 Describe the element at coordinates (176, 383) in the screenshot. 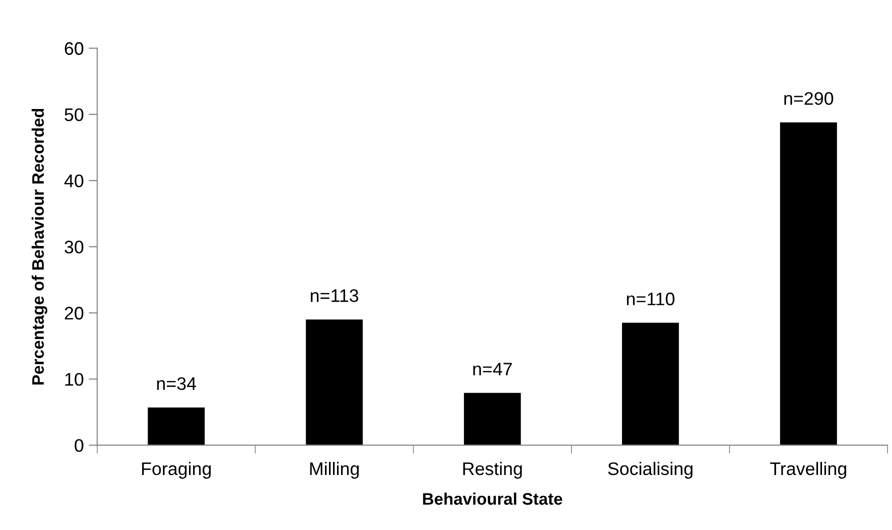

I see `annotation: n=34` at that location.